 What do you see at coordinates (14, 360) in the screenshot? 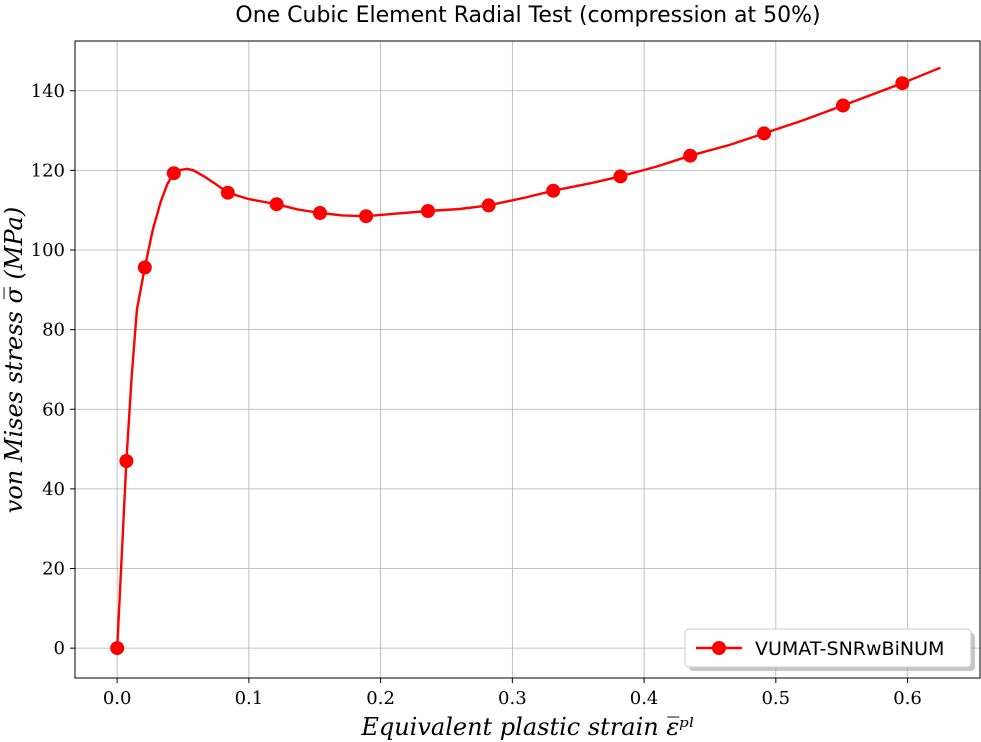
I see `y-axis-label: von Mises stress σ̅ (MPa)` at bounding box center [14, 360].